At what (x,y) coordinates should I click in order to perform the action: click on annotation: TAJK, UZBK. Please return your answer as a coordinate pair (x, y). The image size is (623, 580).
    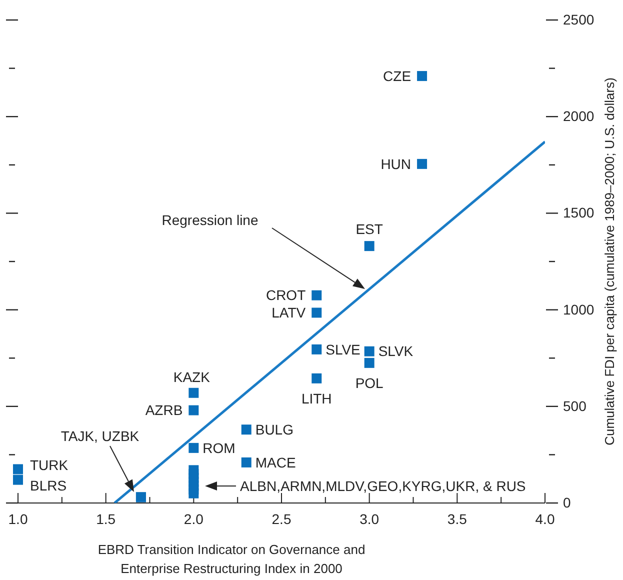
    Looking at the image, I should click on (100, 436).